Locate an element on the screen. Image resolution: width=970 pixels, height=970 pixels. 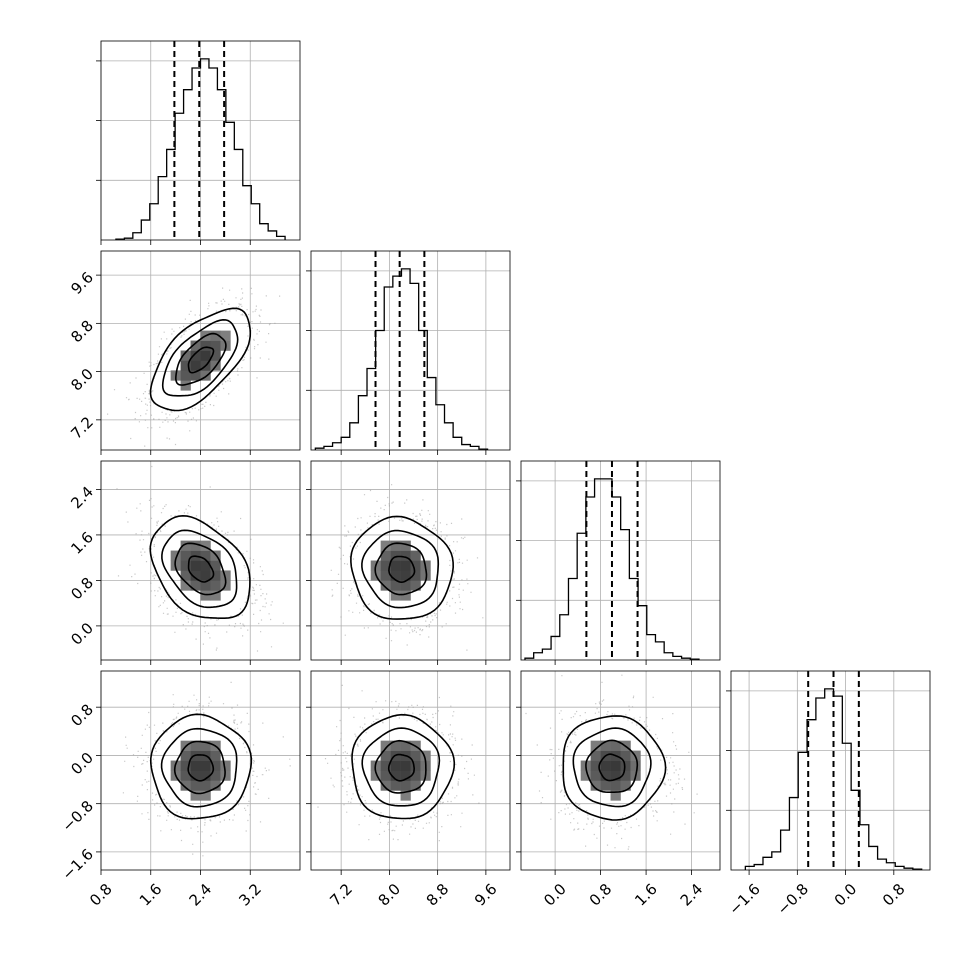
y-tick-label: 0.8 is located at coordinates (82, 589).